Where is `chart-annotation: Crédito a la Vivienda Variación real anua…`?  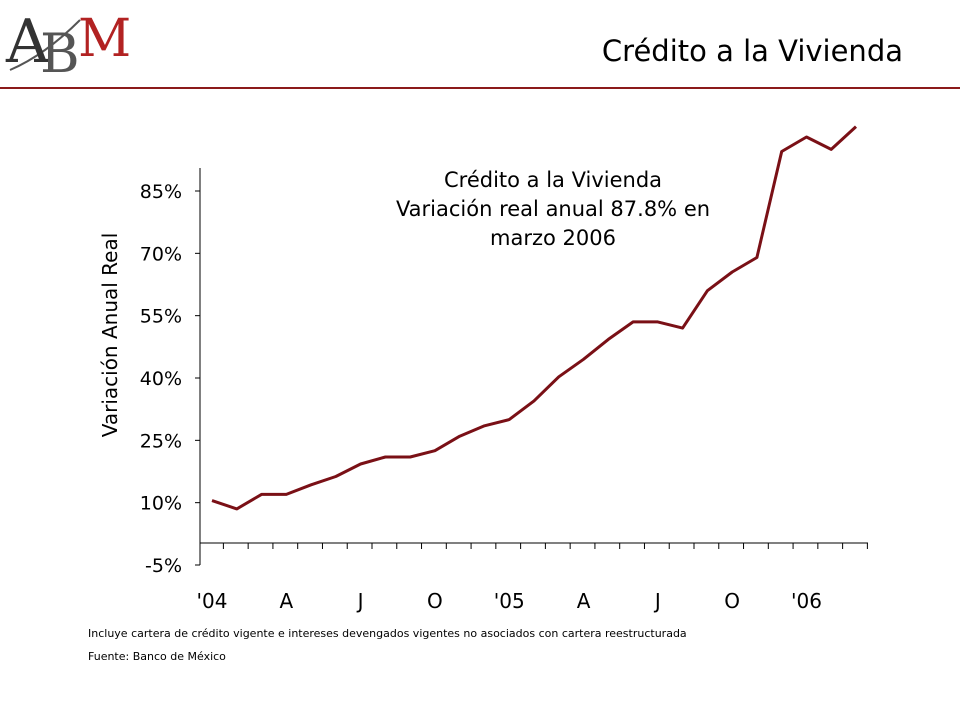 chart-annotation: Crédito a la Vivienda Variación real anua… is located at coordinates (553, 209).